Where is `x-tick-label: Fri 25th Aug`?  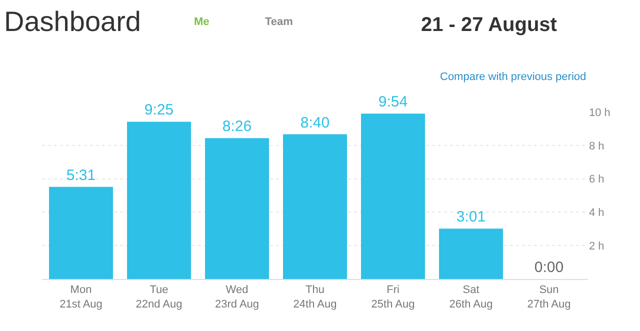
x-tick-label: Fri 25th Aug is located at coordinates (393, 297).